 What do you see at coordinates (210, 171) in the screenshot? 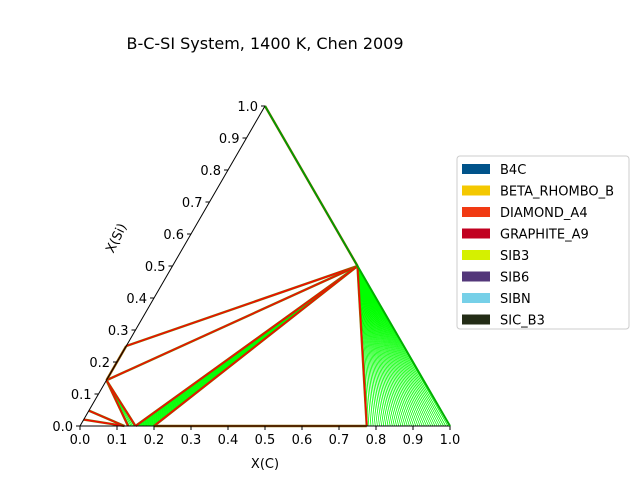
I see `y-tick-label: 0.8` at bounding box center [210, 171].